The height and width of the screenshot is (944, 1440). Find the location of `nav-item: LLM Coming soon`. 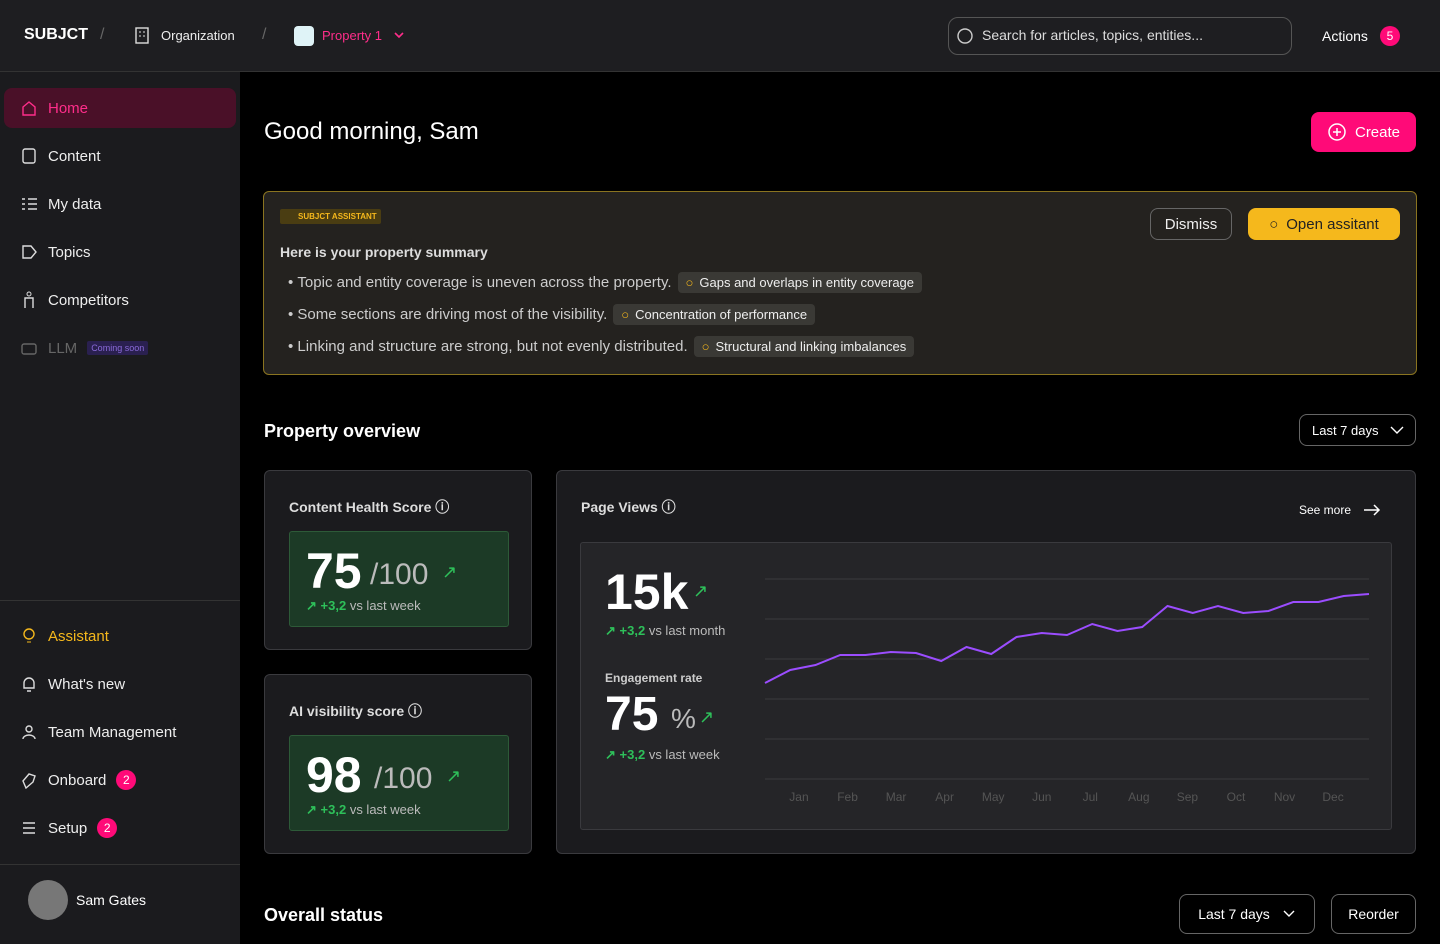

nav-item: LLM Coming soon is located at coordinates (120, 348).